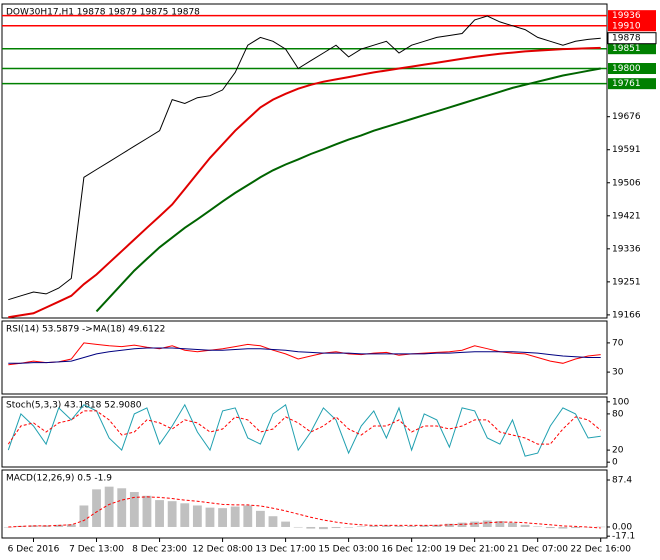 This screenshot has height=560, width=660. What do you see at coordinates (626, 49) in the screenshot?
I see `level-label: 19851` at bounding box center [626, 49].